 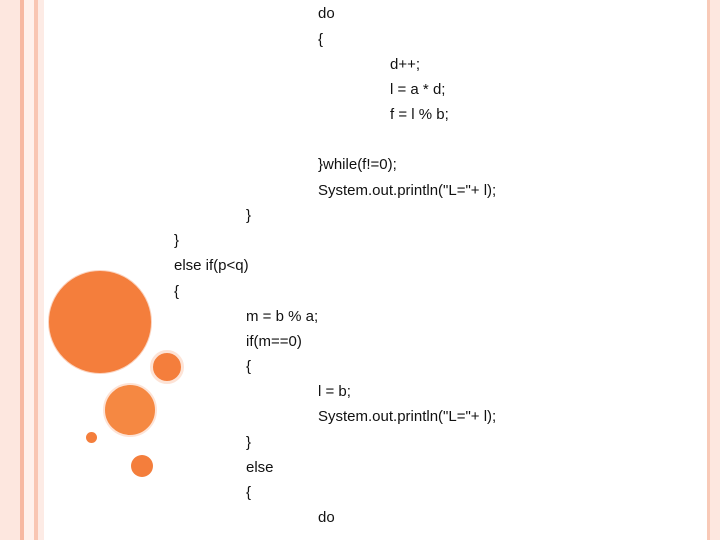 I want to click on code-line: }while(f!=0);, so click(x=357, y=164).